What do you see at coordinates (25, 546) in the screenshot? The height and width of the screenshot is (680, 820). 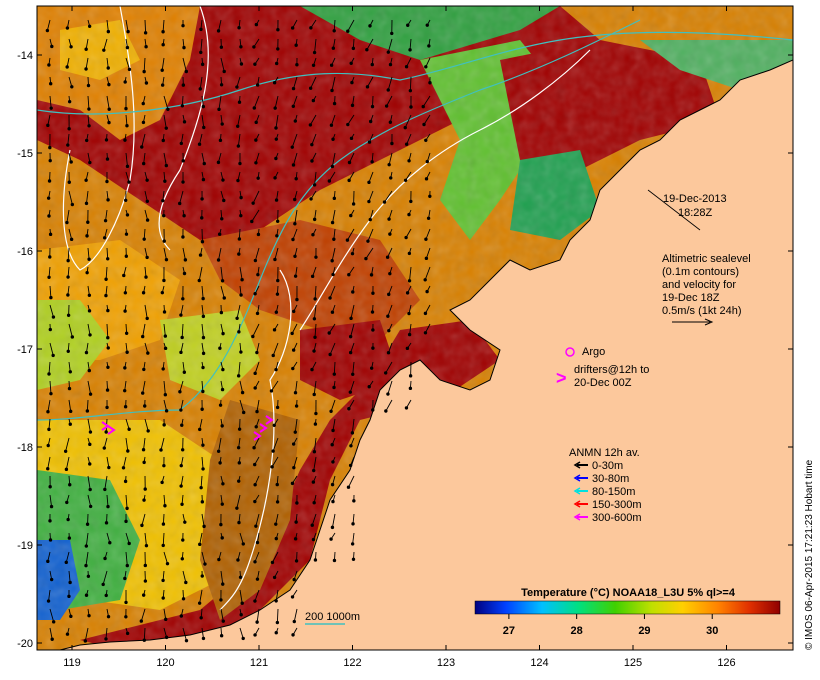 I see `lat-tick-label: -19` at bounding box center [25, 546].